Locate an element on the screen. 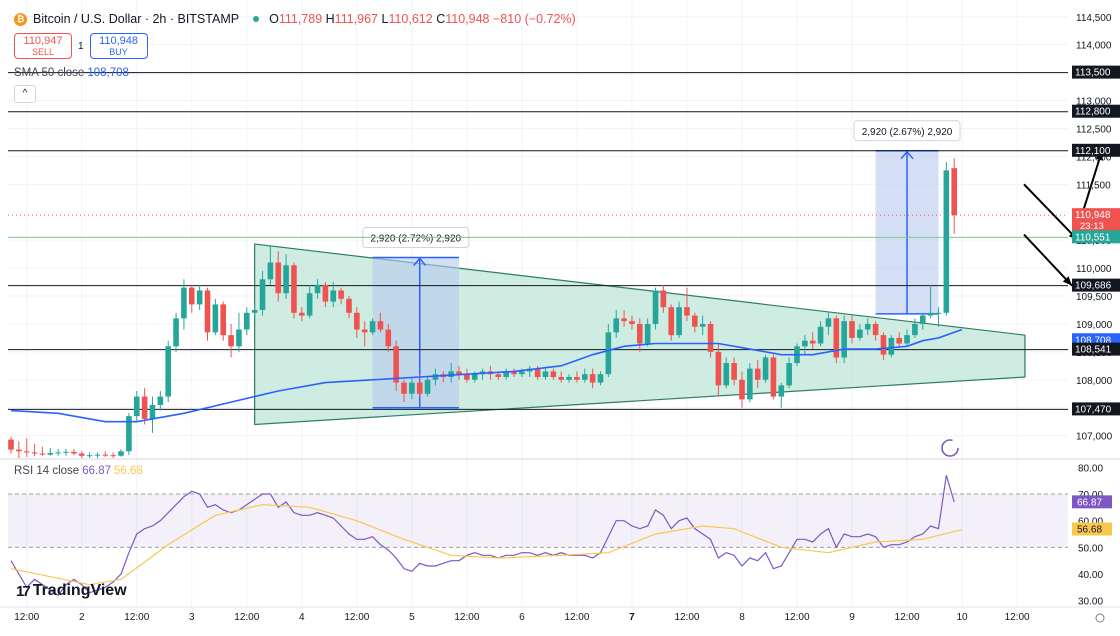  rsi-legend-label: RSI 14 close is located at coordinates (47, 471).